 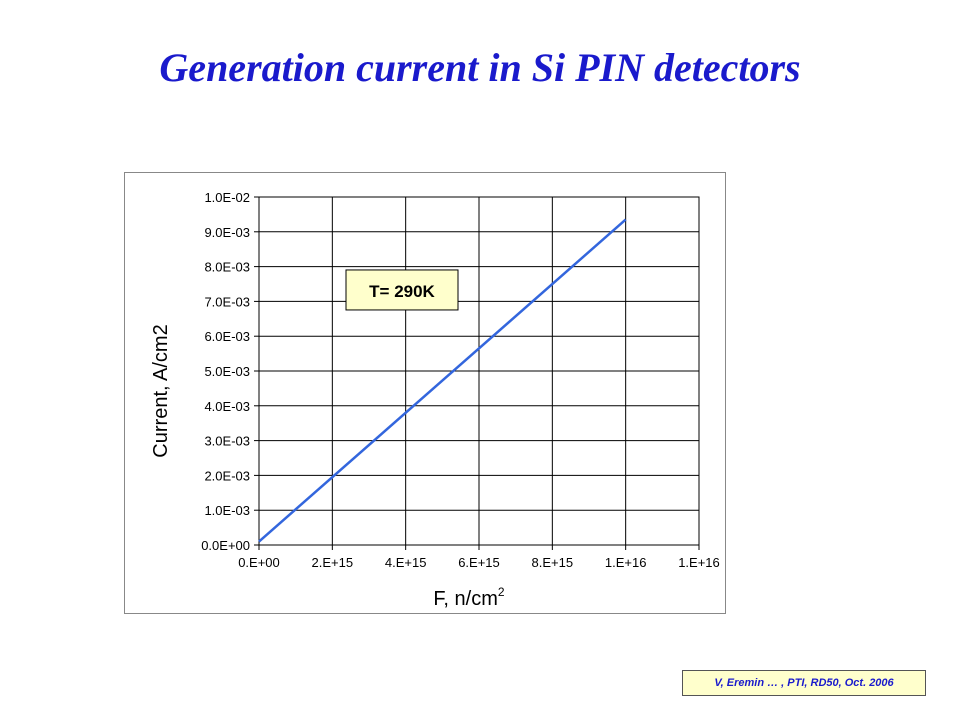 What do you see at coordinates (553, 562) in the screenshot?
I see `x-tick-label: 8.E+15` at bounding box center [553, 562].